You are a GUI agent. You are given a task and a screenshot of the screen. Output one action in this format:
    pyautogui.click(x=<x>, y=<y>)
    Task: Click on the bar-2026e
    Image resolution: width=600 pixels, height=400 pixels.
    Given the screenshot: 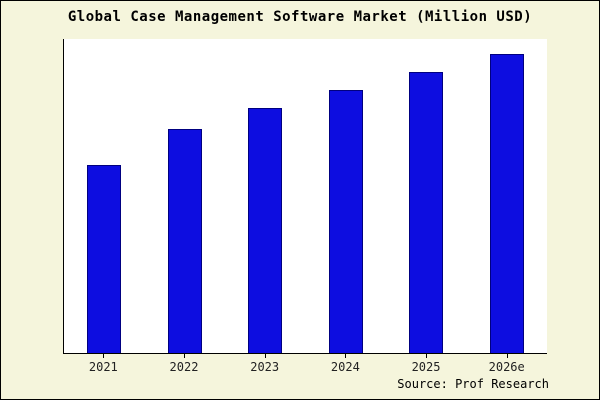 What is the action you would take?
    pyautogui.click(x=506, y=203)
    